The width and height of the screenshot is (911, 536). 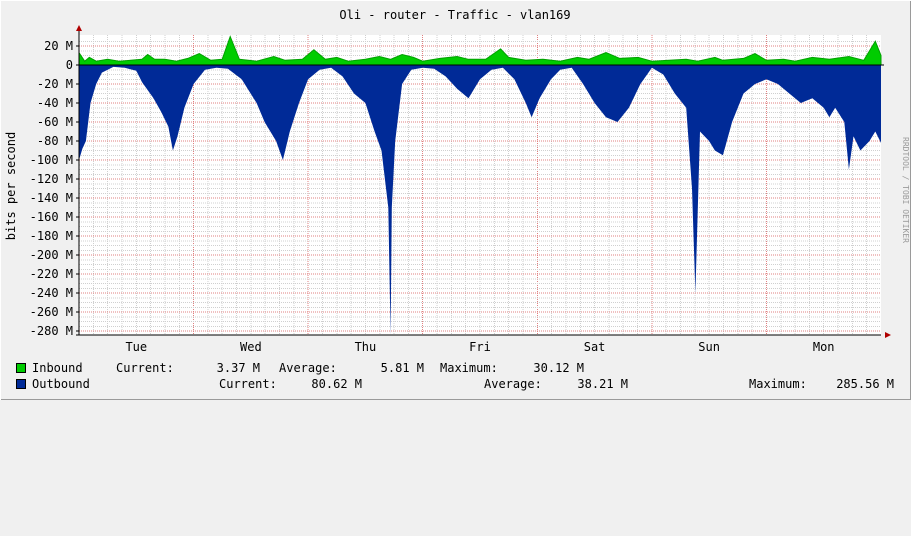 I want to click on chart-title: Oli - router - Traffic - vlan169, so click(x=454, y=15).